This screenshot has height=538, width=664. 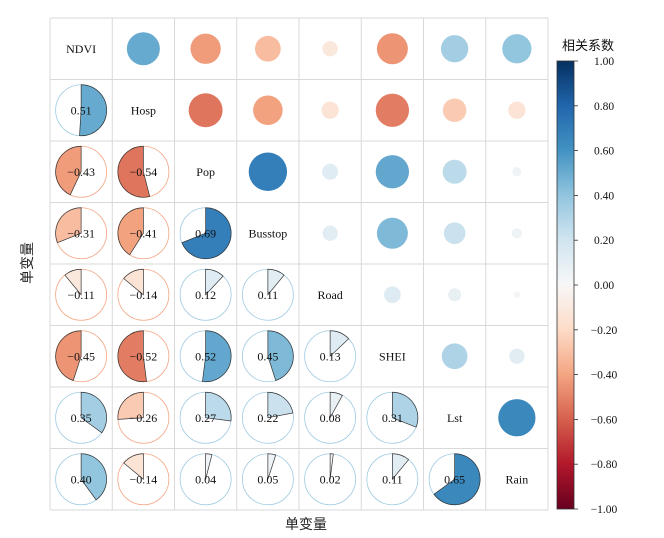 What do you see at coordinates (565, 285) in the screenshot?
I see `colorbar-gradient` at bounding box center [565, 285].